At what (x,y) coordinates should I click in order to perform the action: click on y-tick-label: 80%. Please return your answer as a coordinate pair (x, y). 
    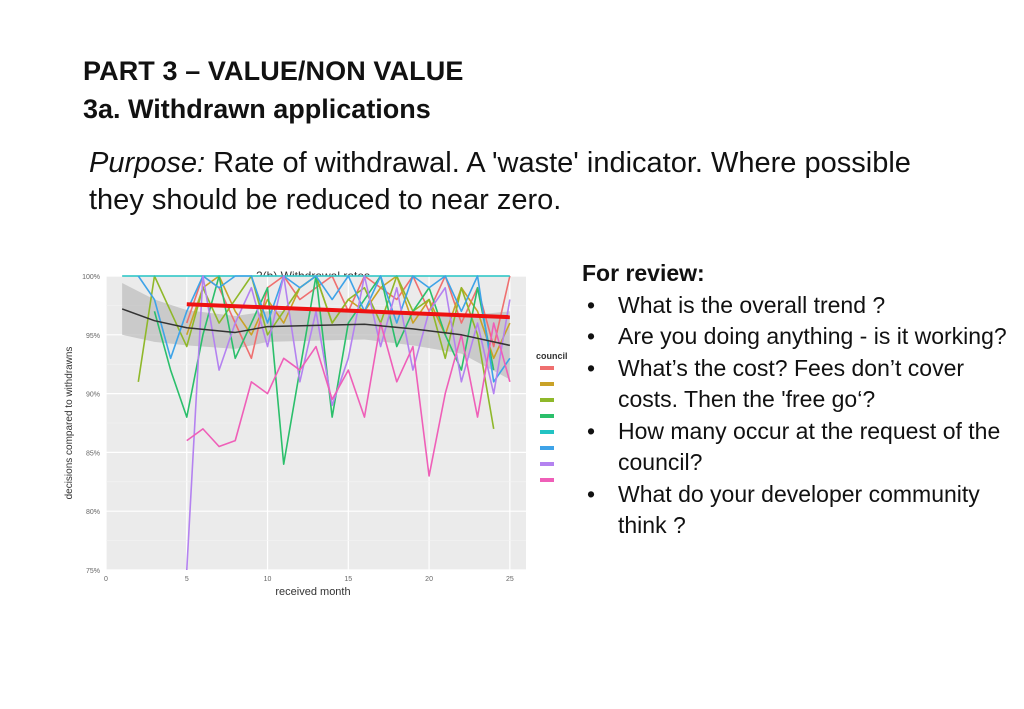
    Looking at the image, I should click on (93, 512).